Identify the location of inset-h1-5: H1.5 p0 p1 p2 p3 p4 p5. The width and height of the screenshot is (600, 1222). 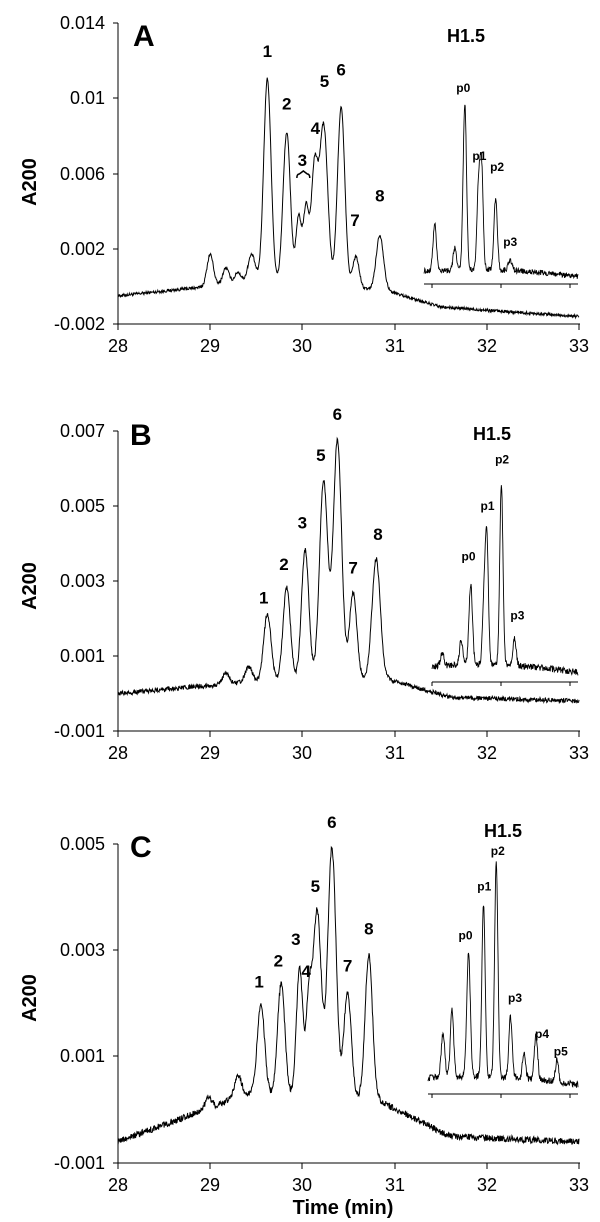
(503, 959).